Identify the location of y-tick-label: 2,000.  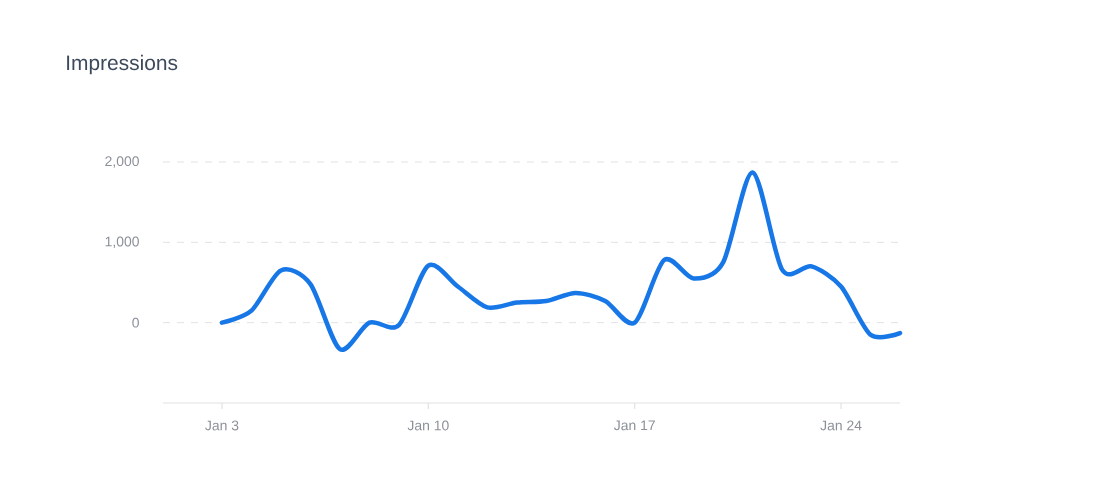
(122, 162).